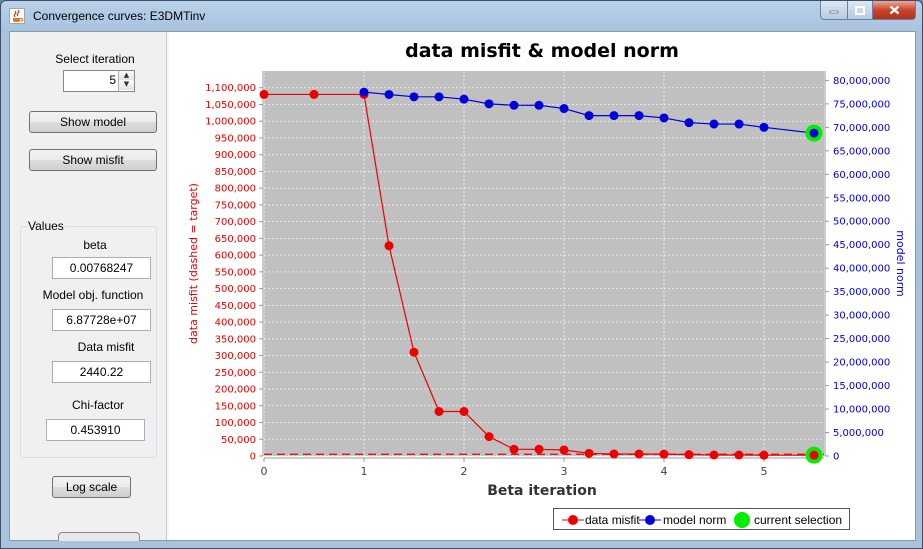 The image size is (923, 549). What do you see at coordinates (742, 520) in the screenshot?
I see `legend-selection-marker` at bounding box center [742, 520].